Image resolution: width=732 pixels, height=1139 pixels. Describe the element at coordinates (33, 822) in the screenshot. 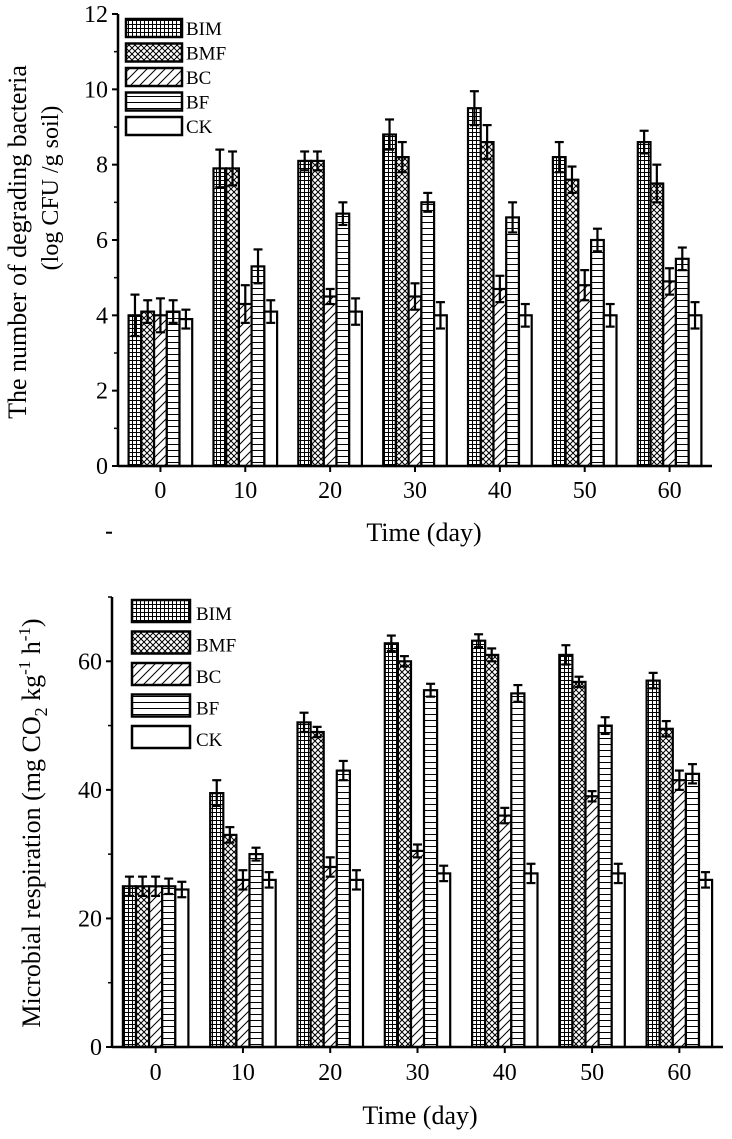

I see `chart2-y-axis-label: Microbial respiration (mg CO2 kg-1 h-1)` at that location.